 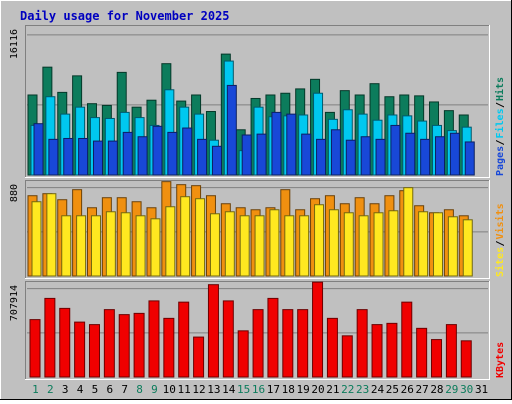 I want to click on day-label-20: 20, so click(x=317, y=389).